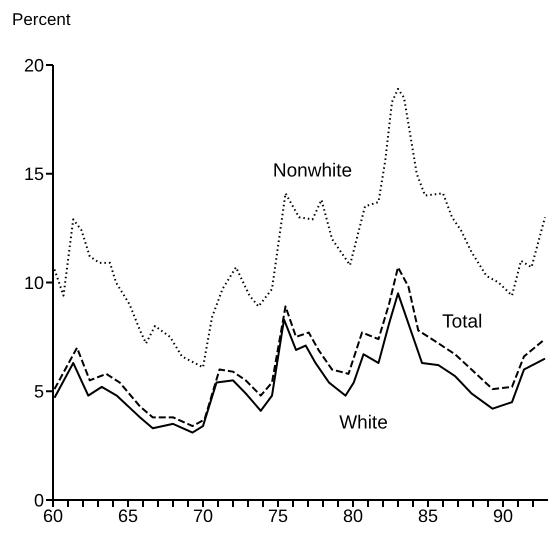 The width and height of the screenshot is (550, 538). Describe the element at coordinates (203, 516) in the screenshot. I see `x-tick-label: 70` at that location.